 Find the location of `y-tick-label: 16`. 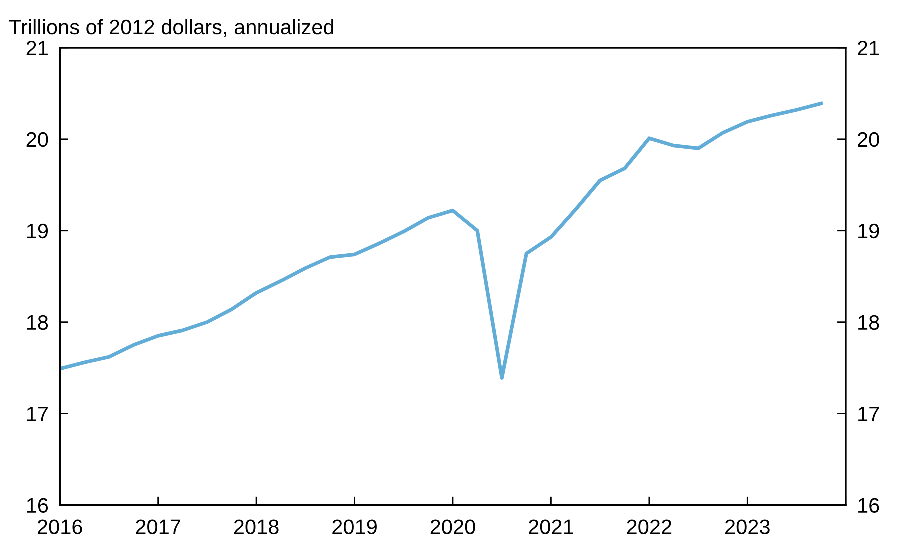

y-tick-label: 16 is located at coordinates (37, 506).